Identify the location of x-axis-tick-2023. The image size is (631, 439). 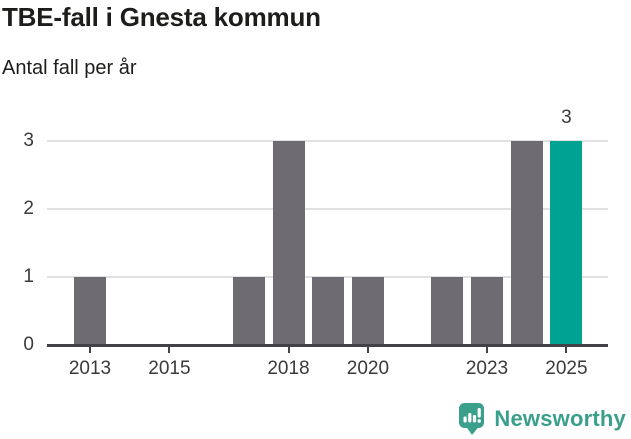
(487, 350).